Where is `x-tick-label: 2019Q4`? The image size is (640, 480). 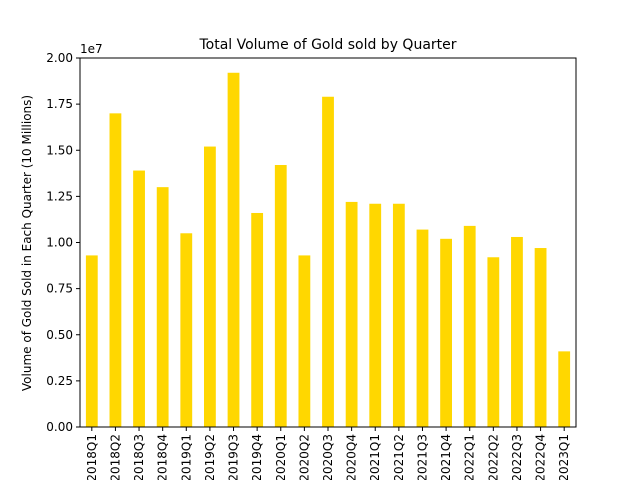
x-tick-label: 2019Q4 is located at coordinates (257, 457).